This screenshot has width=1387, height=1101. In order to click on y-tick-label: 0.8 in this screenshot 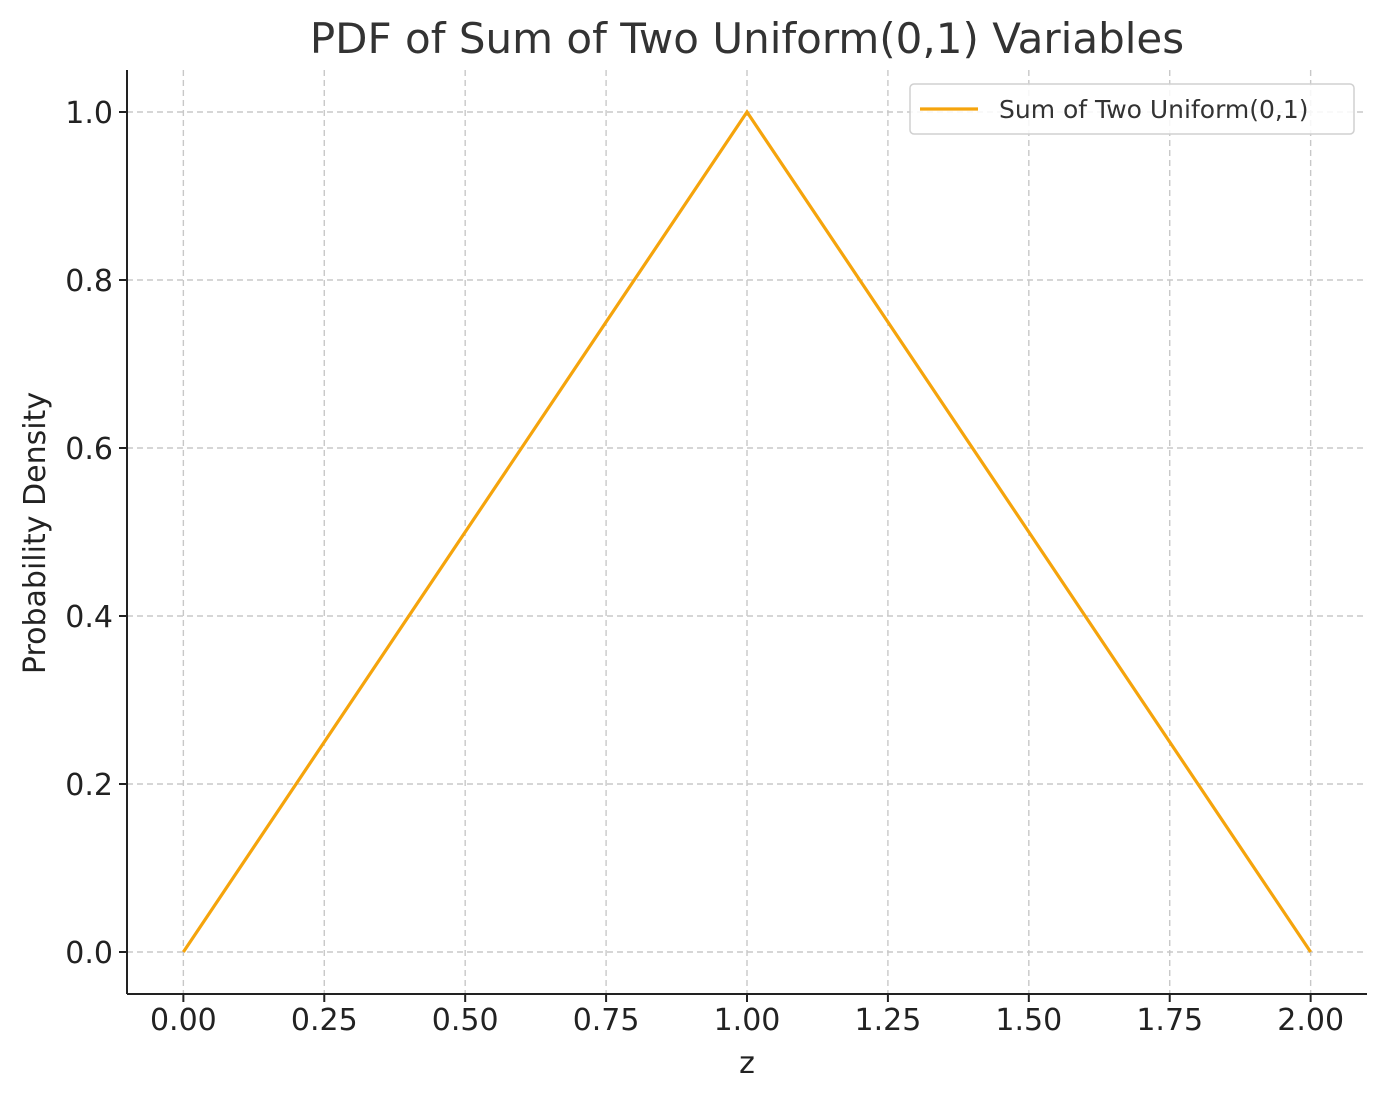, I will do `click(89, 281)`.